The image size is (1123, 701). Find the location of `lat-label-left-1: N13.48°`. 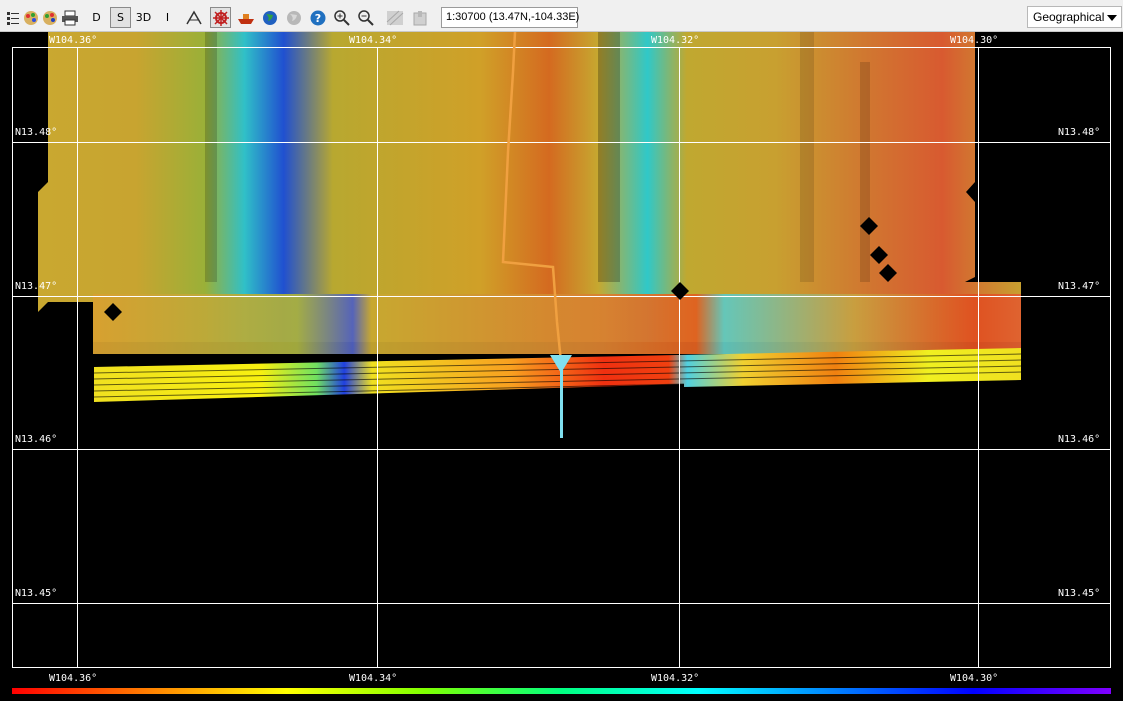

lat-label-left-1: N13.48° is located at coordinates (36, 132).